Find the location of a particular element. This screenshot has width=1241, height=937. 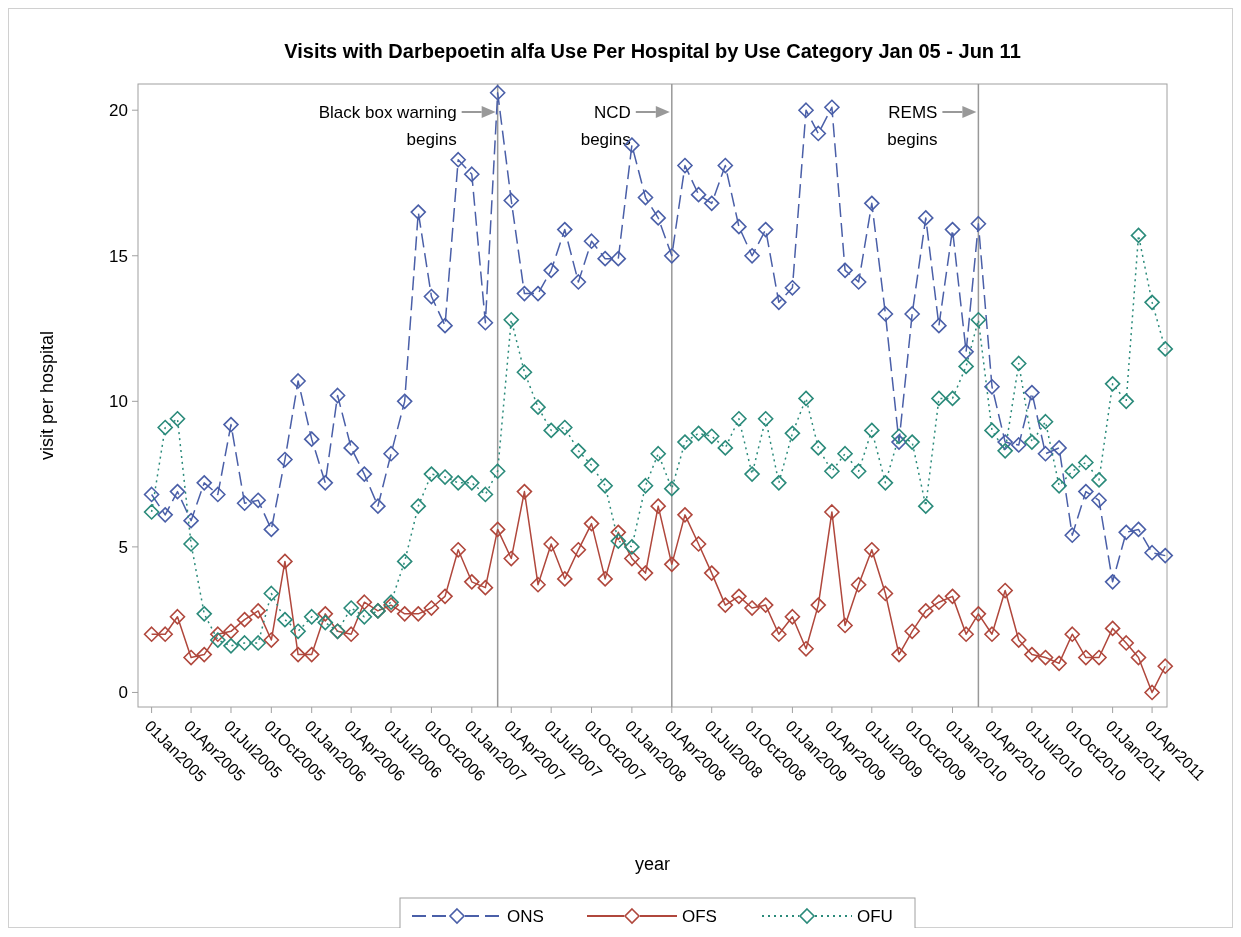

y-tick-label: 5 is located at coordinates (123, 547).